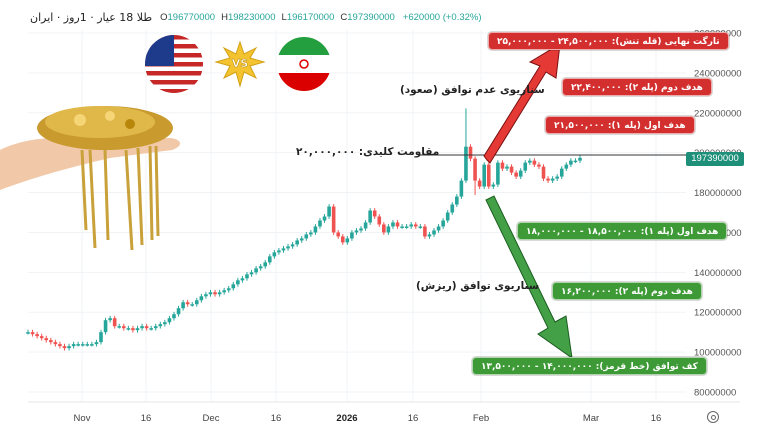 This screenshot has height=432, width=768. I want to click on close-key: C, so click(344, 17).